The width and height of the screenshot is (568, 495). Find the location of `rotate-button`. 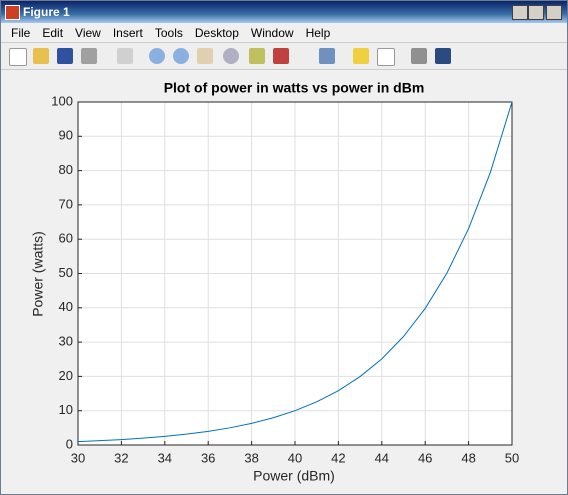

rotate-button is located at coordinates (231, 56).